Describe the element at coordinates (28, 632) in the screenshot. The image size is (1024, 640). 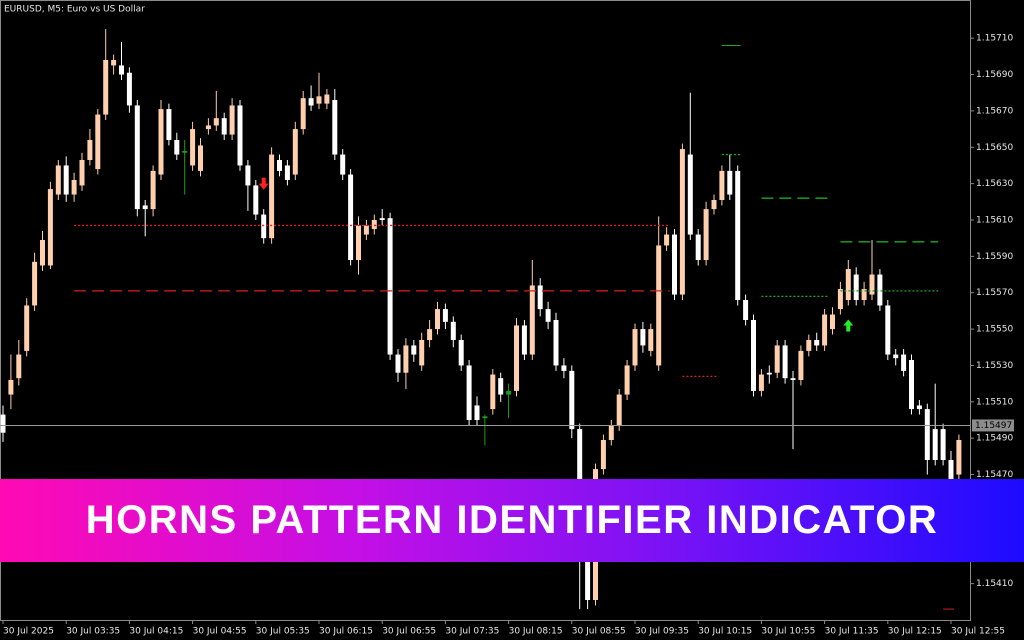
I see `x-tick-label: 30 Jul 2025` at that location.